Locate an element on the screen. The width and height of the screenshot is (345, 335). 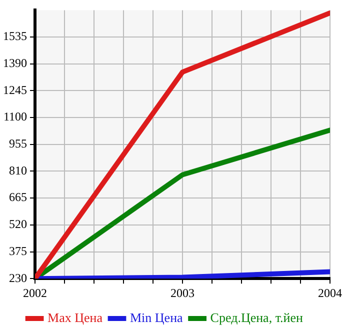
legend-label: Max Цена is located at coordinates (75, 317).